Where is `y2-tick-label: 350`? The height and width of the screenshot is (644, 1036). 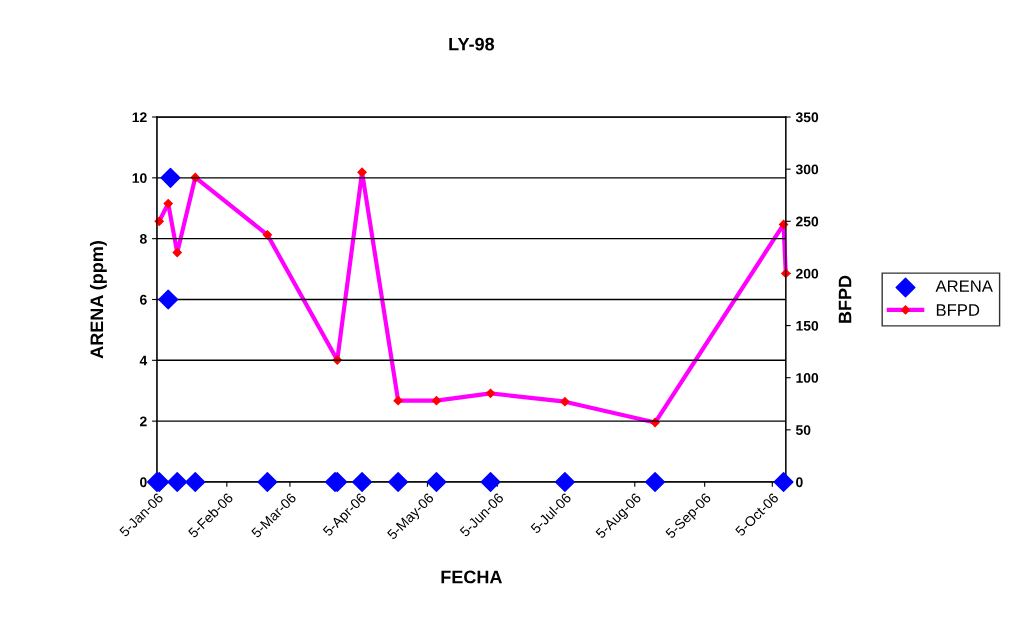 y2-tick-label: 350 is located at coordinates (807, 117).